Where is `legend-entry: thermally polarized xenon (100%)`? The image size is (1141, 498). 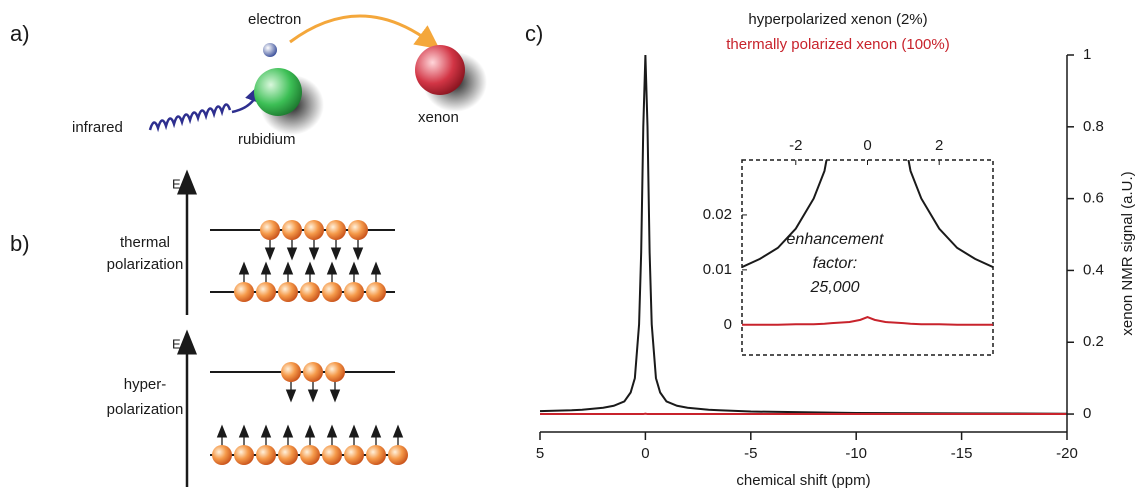
legend-entry: thermally polarized xenon (100%) is located at coordinates (837, 44).